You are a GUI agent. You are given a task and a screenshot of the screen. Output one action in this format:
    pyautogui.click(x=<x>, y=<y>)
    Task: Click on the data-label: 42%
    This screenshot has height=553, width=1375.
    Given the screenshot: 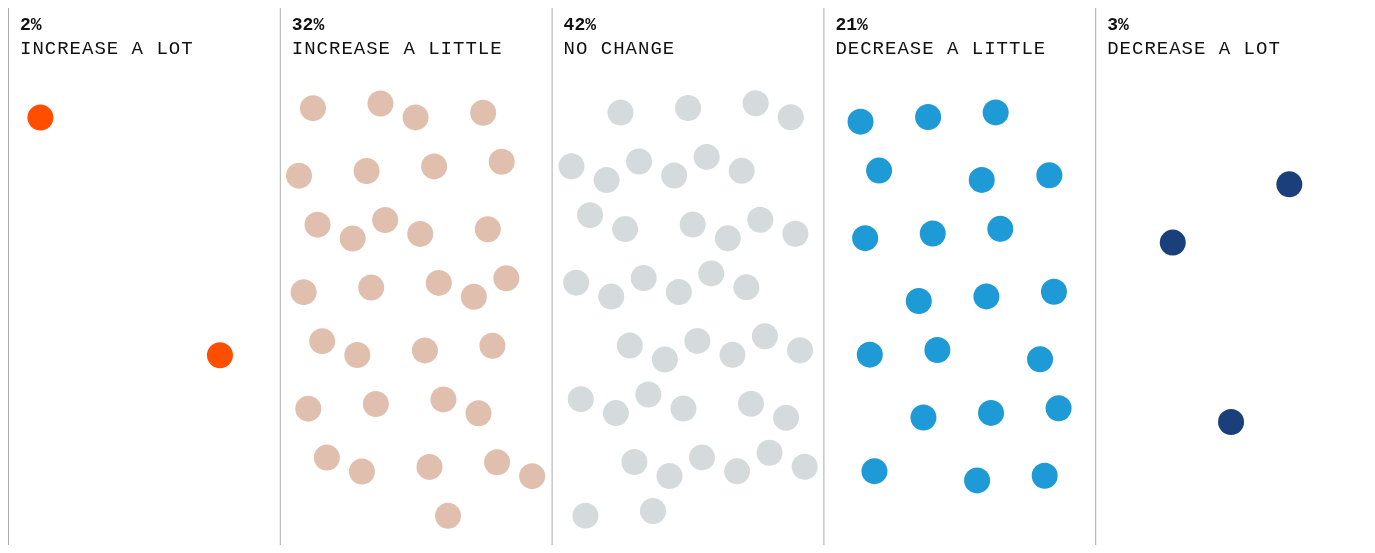 What is the action you would take?
    pyautogui.click(x=580, y=25)
    